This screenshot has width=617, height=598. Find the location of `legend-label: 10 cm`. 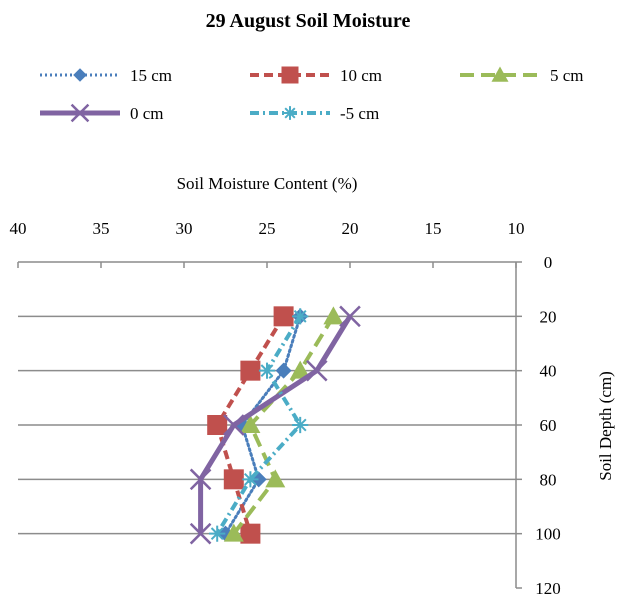

legend-label: 10 cm is located at coordinates (361, 75).